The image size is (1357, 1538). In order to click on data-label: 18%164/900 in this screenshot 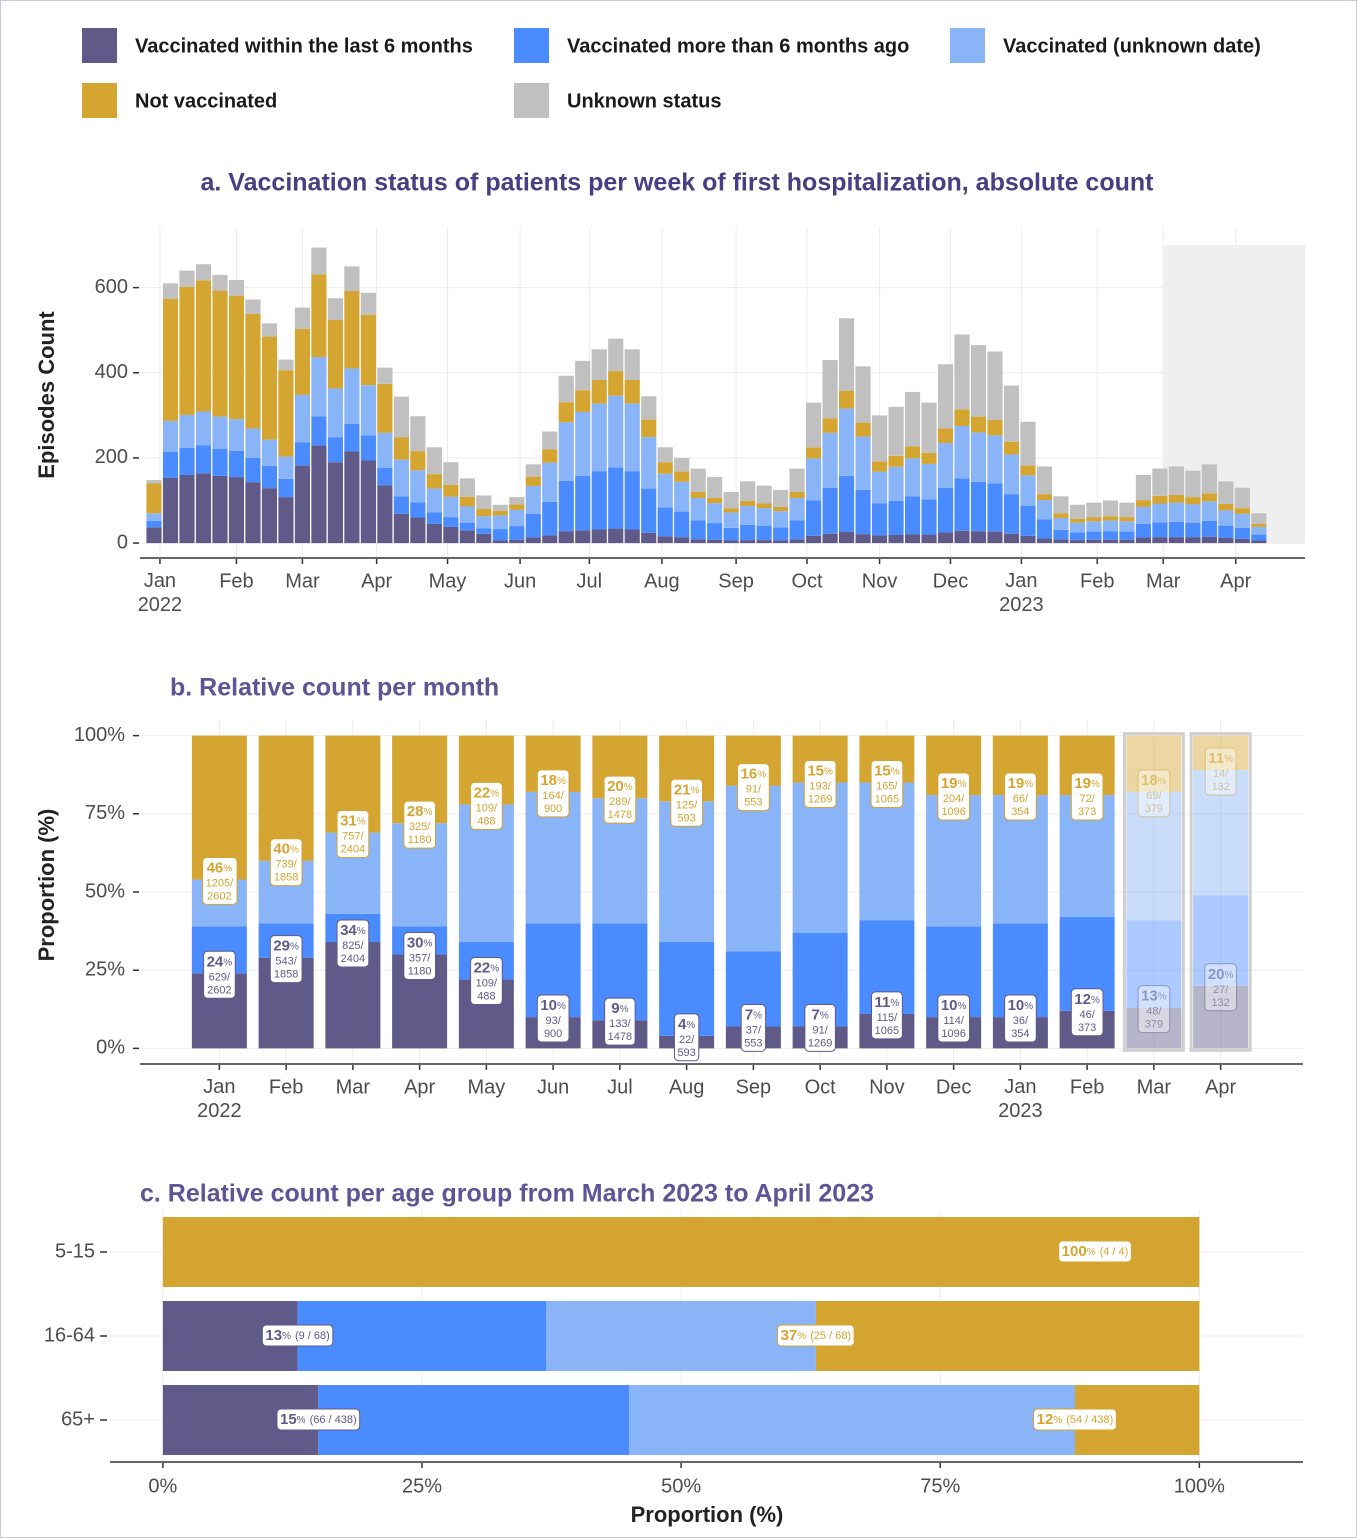, I will do `click(553, 793)`.